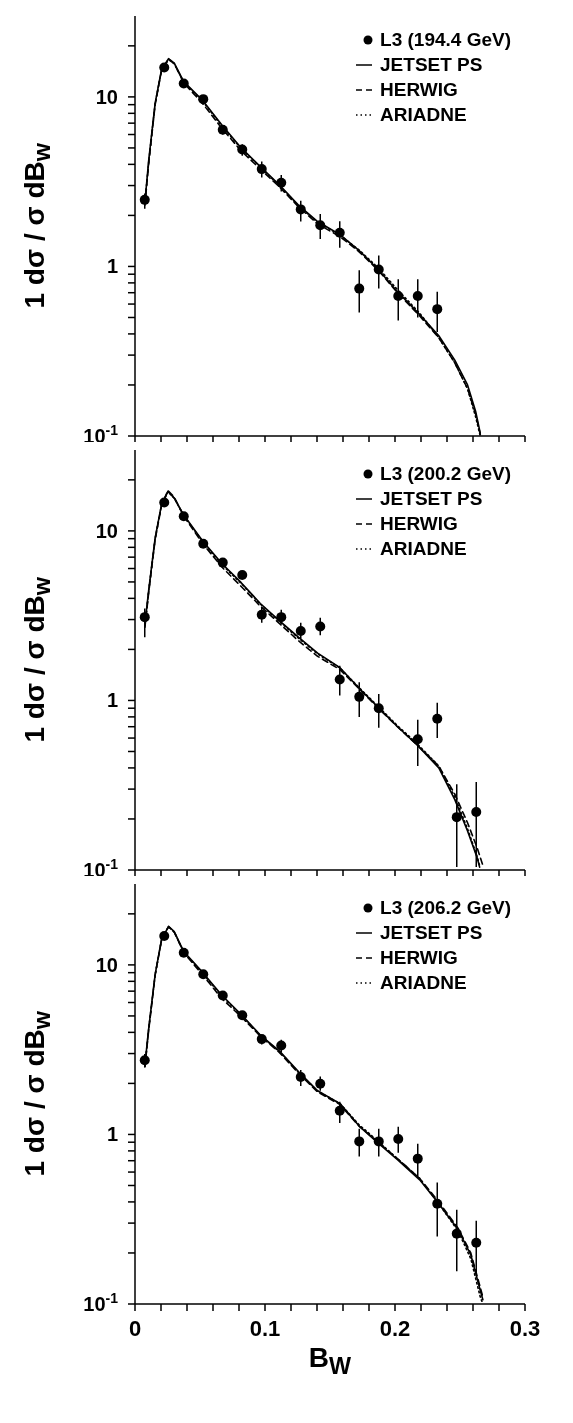 The image size is (573, 1423). I want to click on x-tick-label: 0.3, so click(525, 1328).